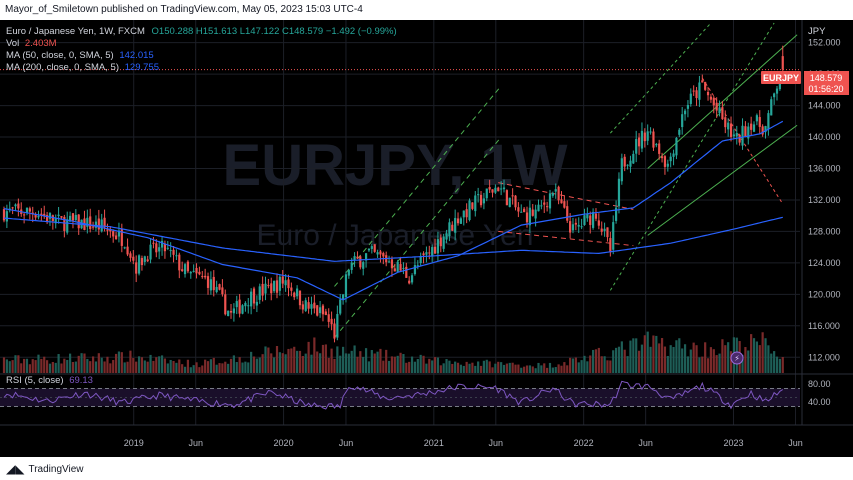  What do you see at coordinates (825, 89) in the screenshot?
I see `price-tag-countdown: 01:56:20` at bounding box center [825, 89].